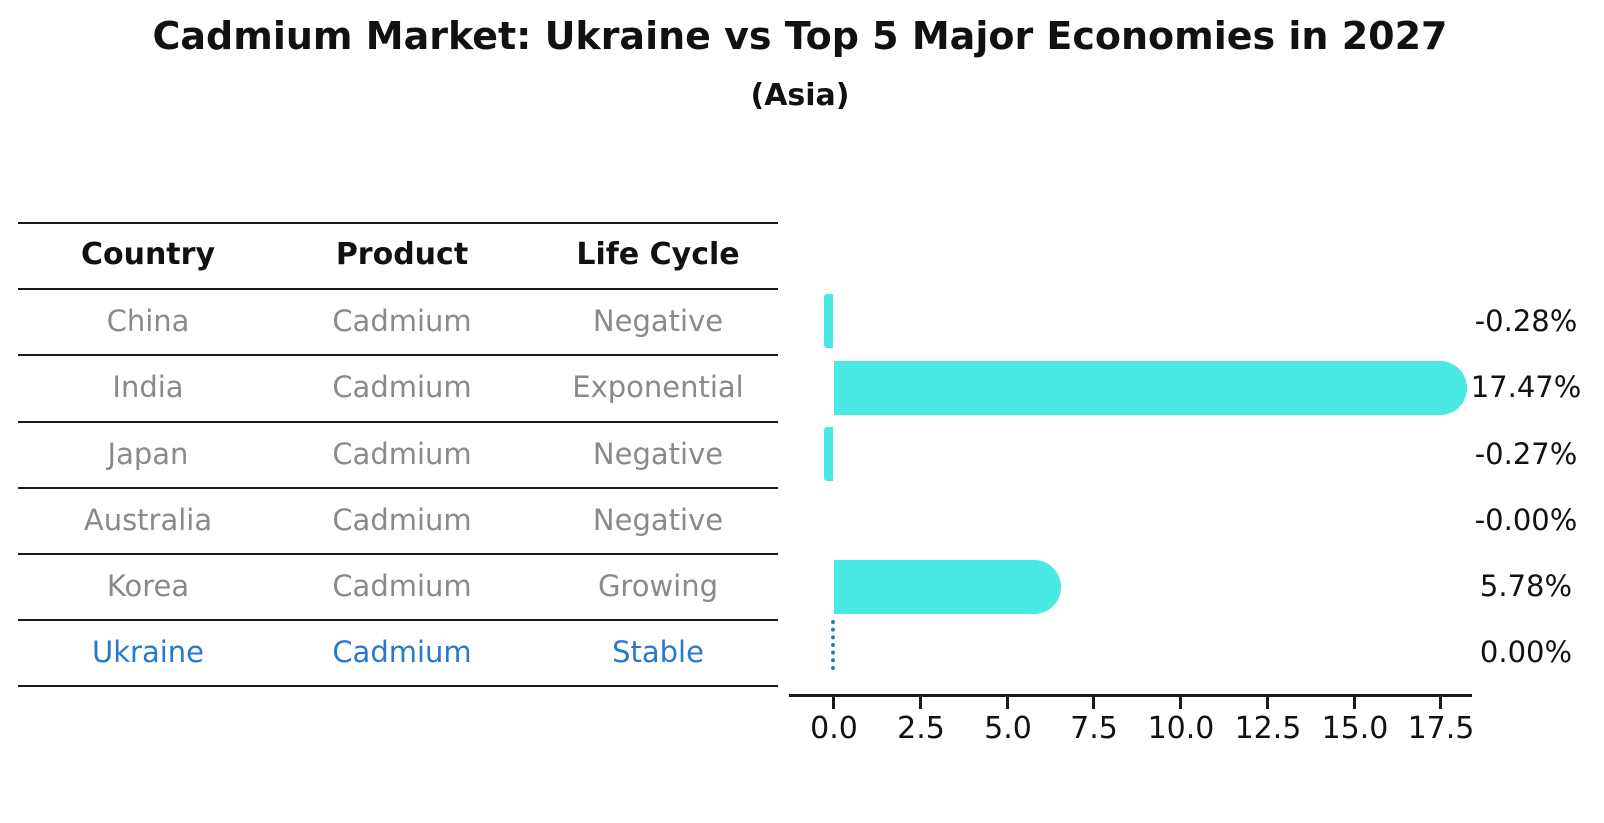 Image resolution: width=1604 pixels, height=823 pixels. What do you see at coordinates (148, 652) in the screenshot?
I see `cell-country: Ukraine` at bounding box center [148, 652].